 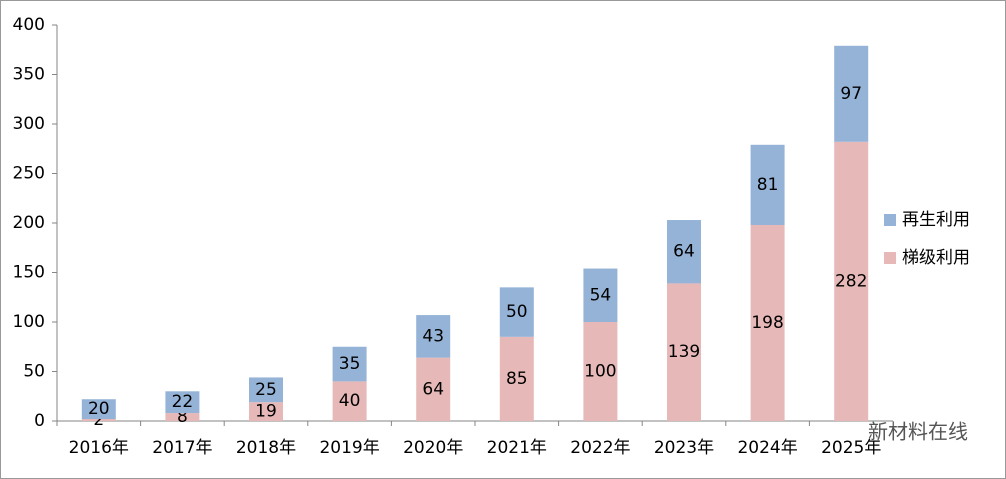 I want to click on data-label: 19, so click(x=266, y=412).